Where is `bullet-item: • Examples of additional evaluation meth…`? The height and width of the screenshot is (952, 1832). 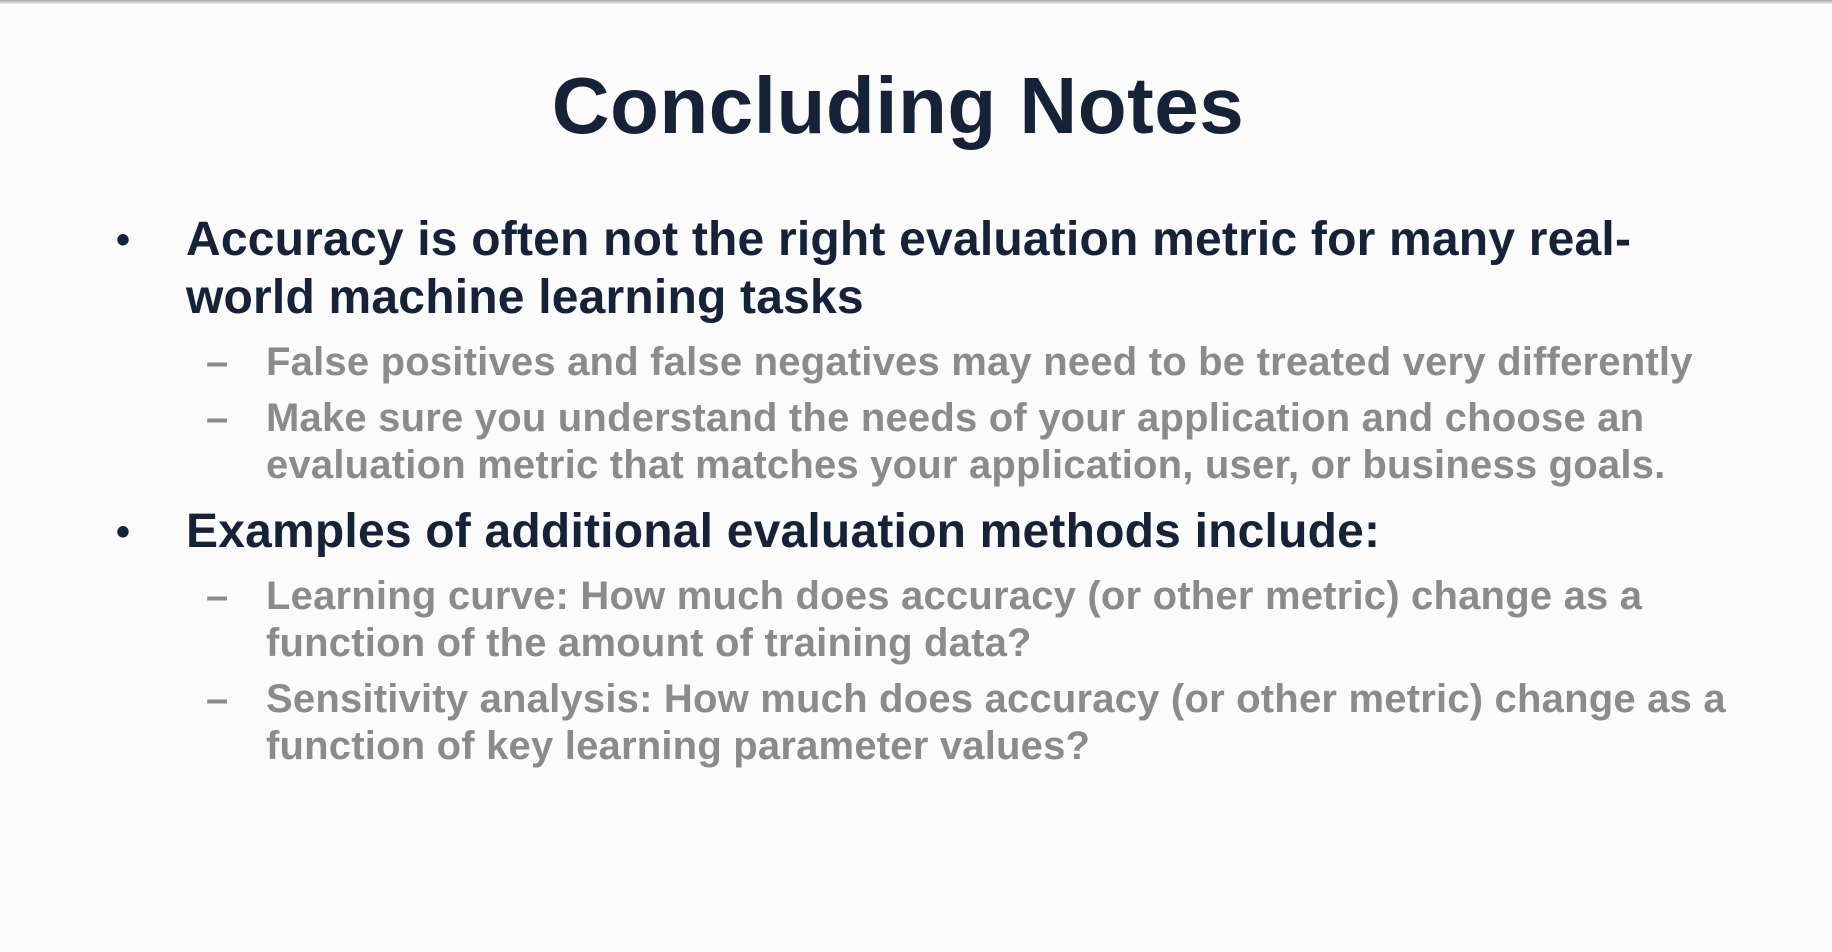
bullet-item: • Examples of additional evaluation meth… is located at coordinates (853, 532).